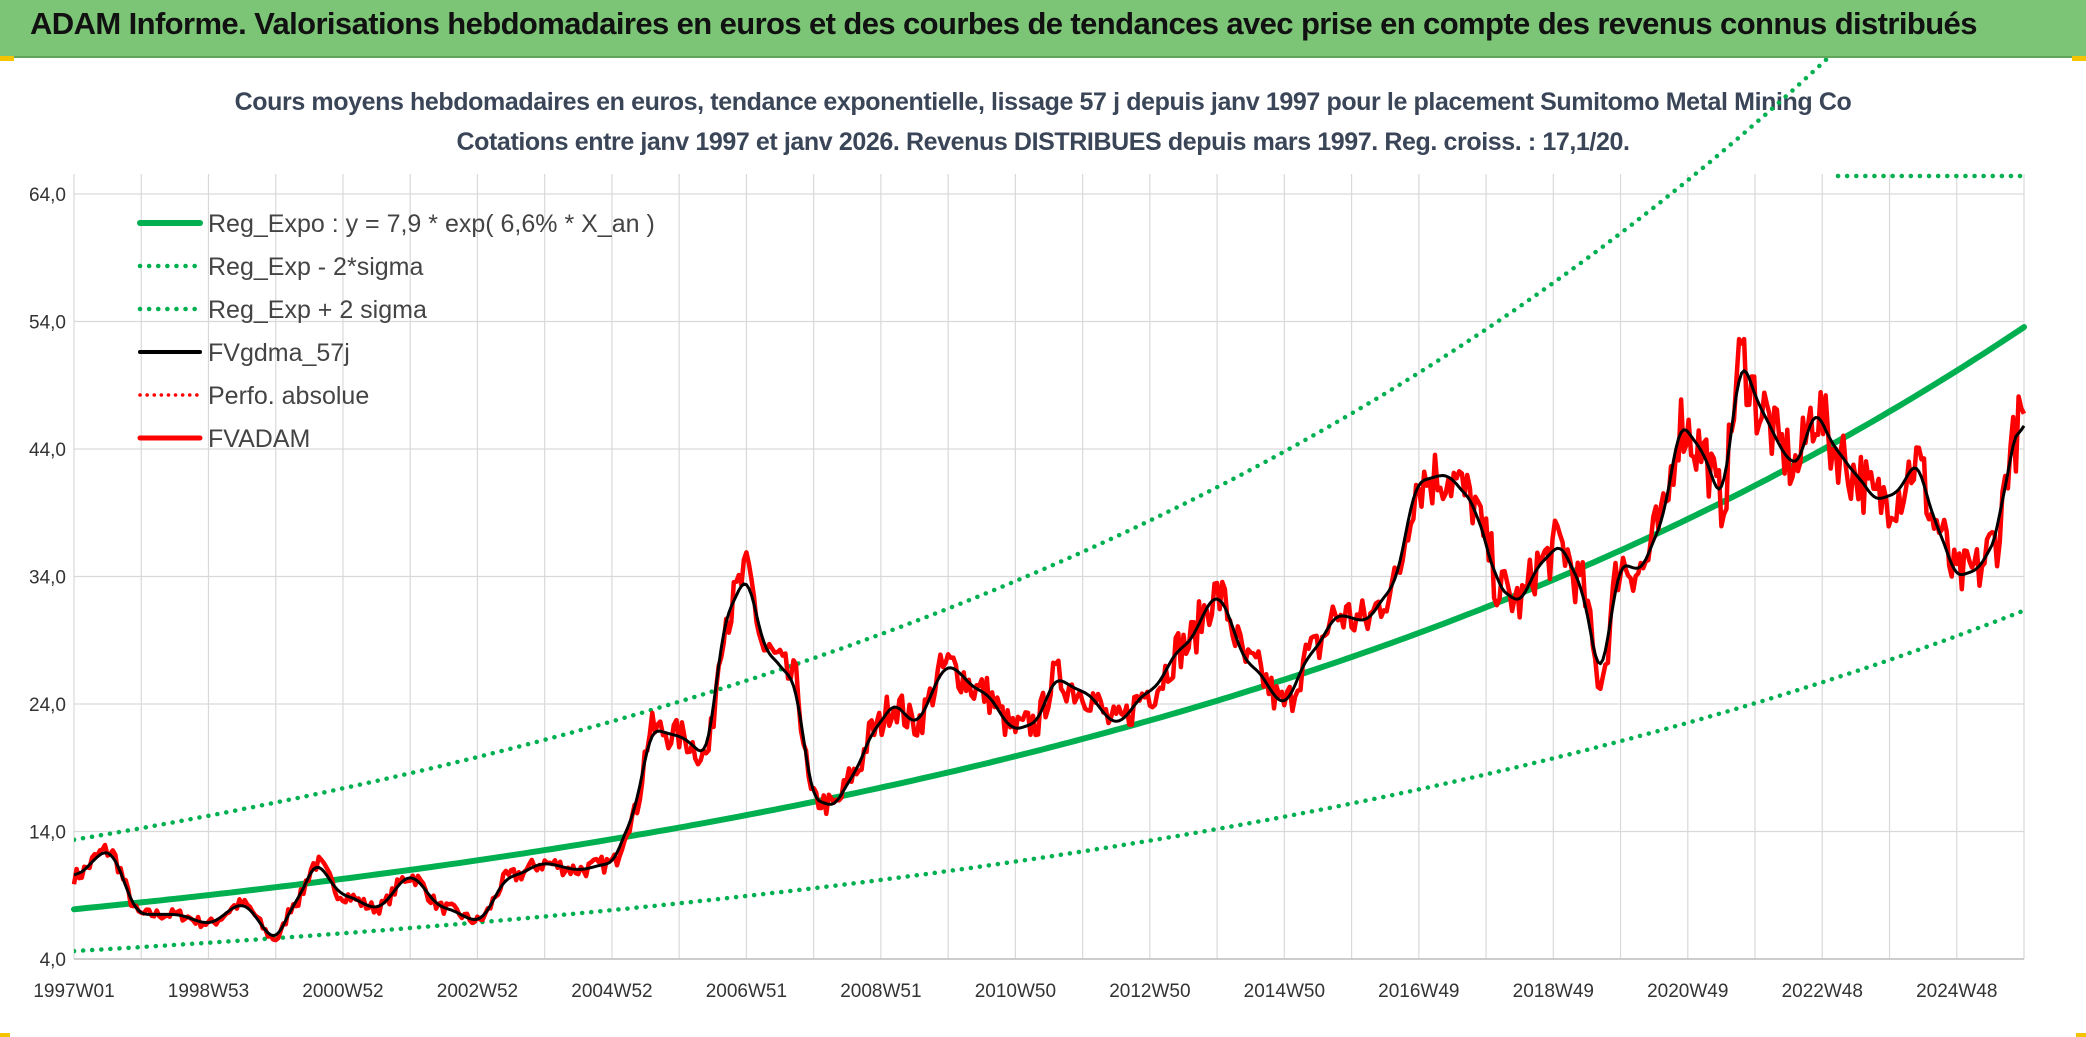  I want to click on x-tick-label: 2008W51, so click(880, 991).